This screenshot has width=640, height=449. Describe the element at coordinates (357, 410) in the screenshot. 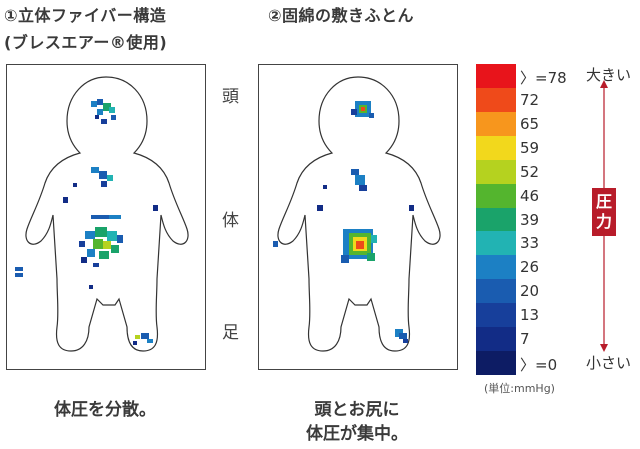

I see `panel-2-caption: 頭とお尻に` at that location.